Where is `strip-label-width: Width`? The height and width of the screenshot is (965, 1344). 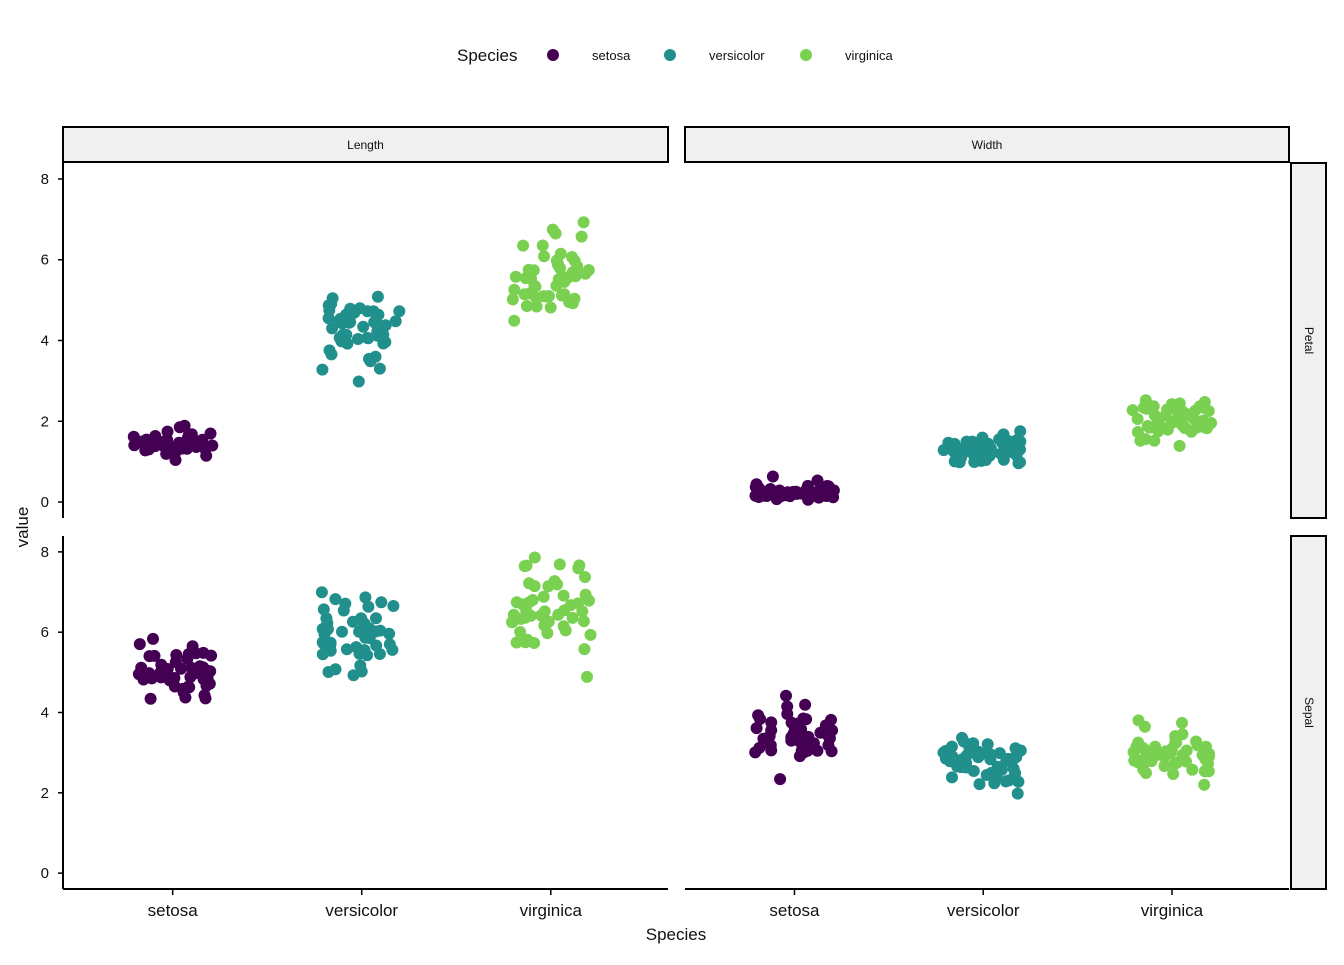
strip-label-width: Width is located at coordinates (987, 145).